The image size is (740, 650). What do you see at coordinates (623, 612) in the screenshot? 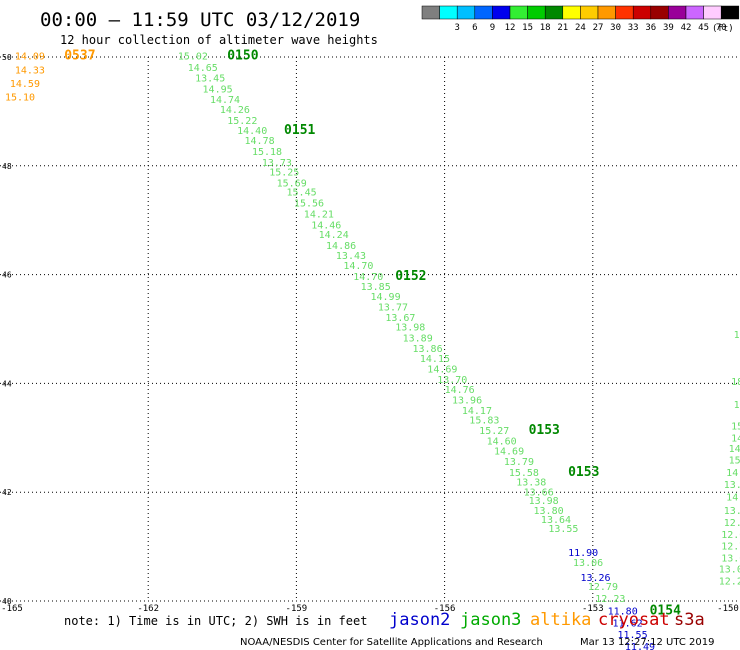
I see `swh-label: 11.80` at bounding box center [623, 612].